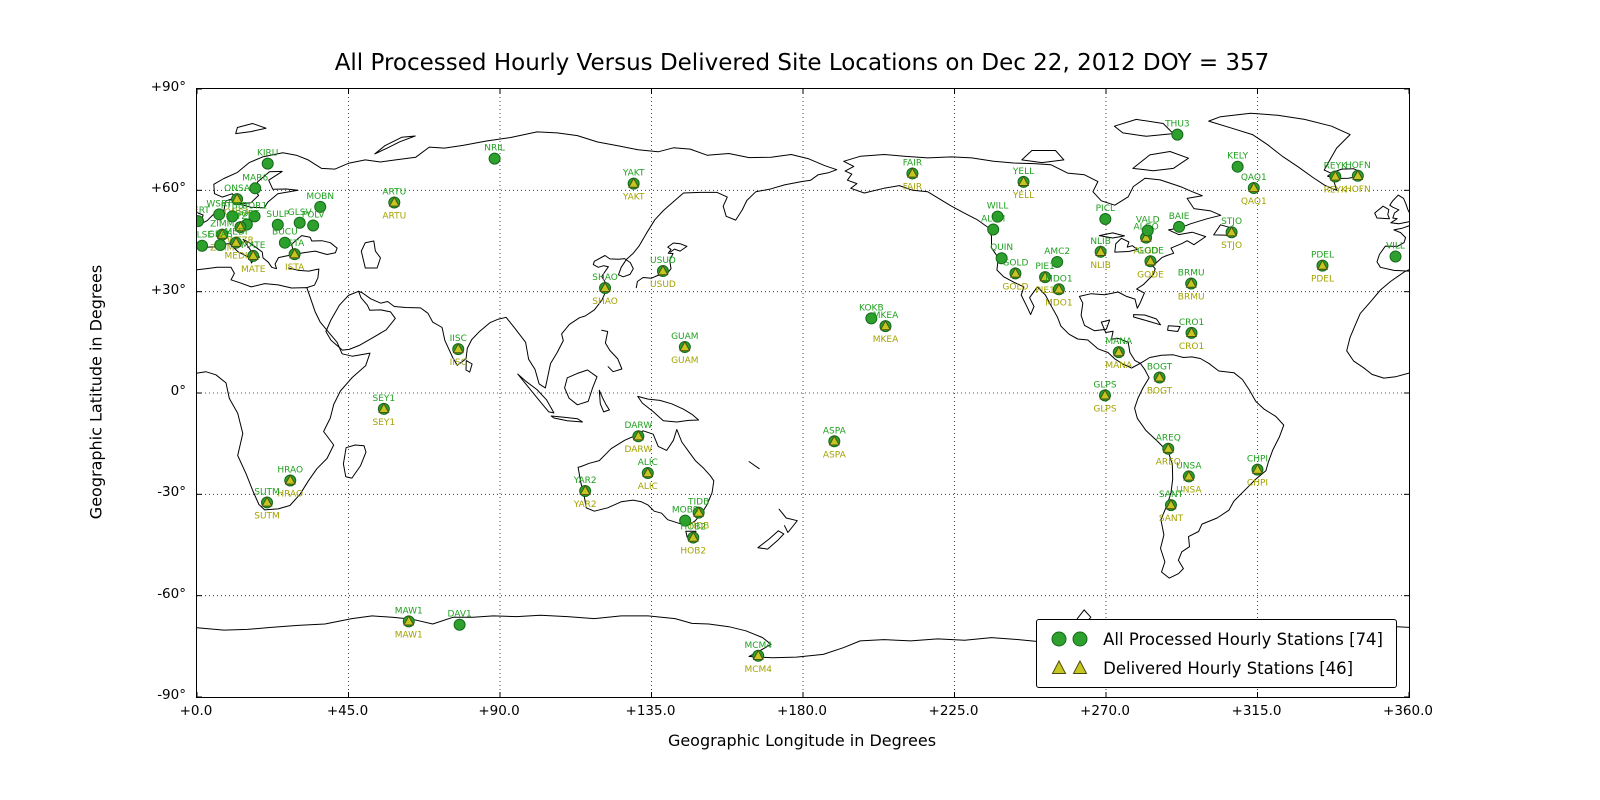 The height and width of the screenshot is (800, 1600). What do you see at coordinates (1171, 495) in the screenshot?
I see `station-label-processed: SANT` at bounding box center [1171, 495].